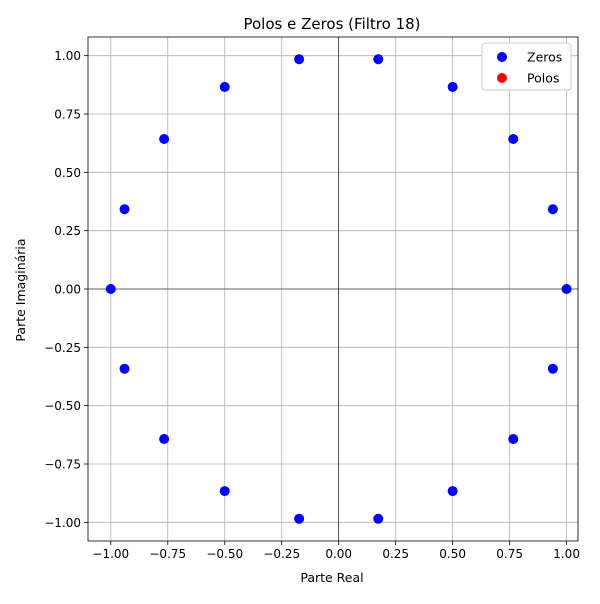  I want to click on legend-label-polos: Polos, so click(543, 78).